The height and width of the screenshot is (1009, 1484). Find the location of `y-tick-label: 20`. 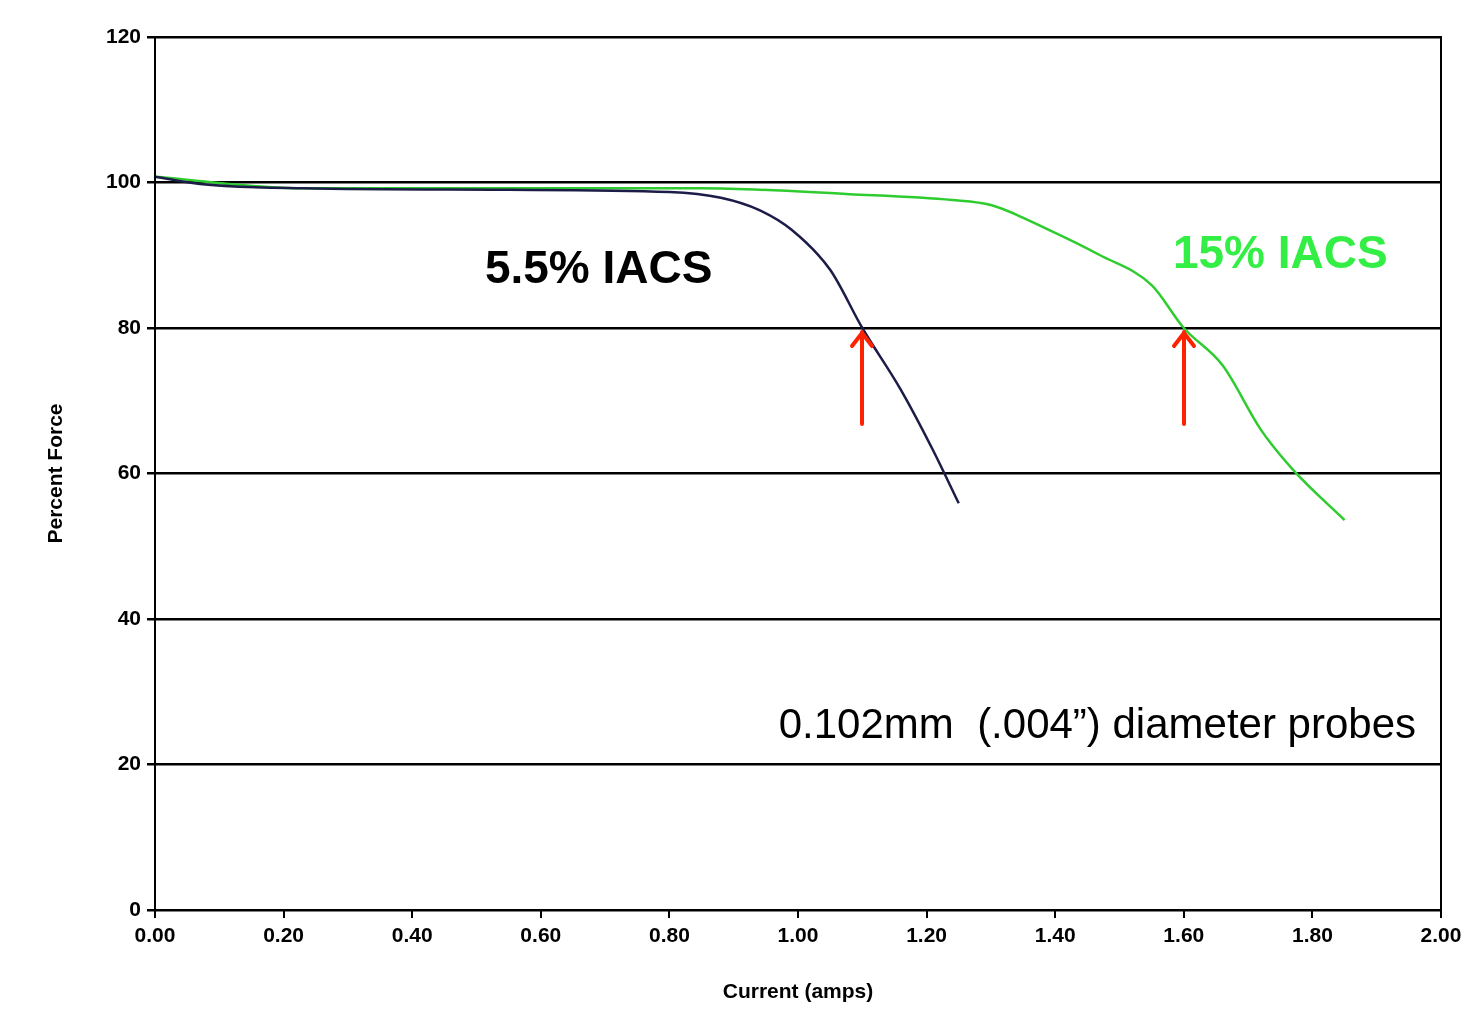

y-tick-label: 20 is located at coordinates (129, 763).